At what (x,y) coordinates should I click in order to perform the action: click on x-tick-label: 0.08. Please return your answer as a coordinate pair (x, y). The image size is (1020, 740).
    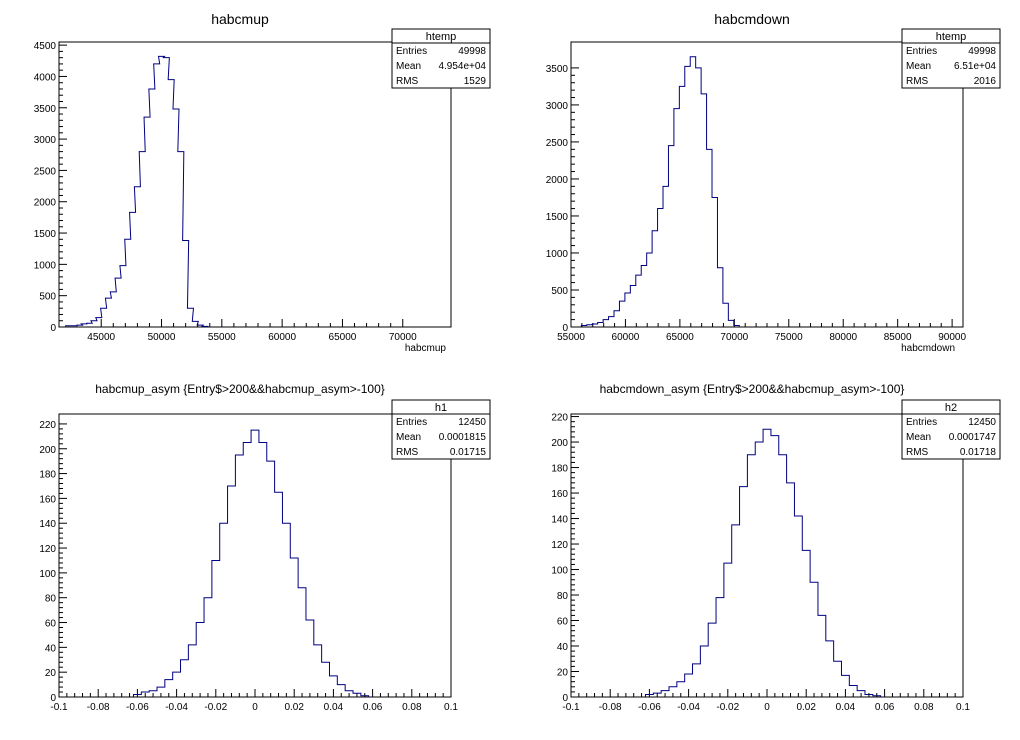
    Looking at the image, I should click on (924, 707).